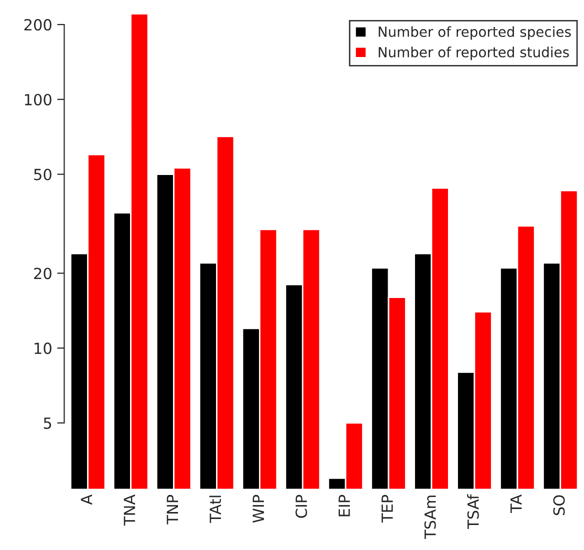  I want to click on y-tick-label: 100, so click(38, 100).